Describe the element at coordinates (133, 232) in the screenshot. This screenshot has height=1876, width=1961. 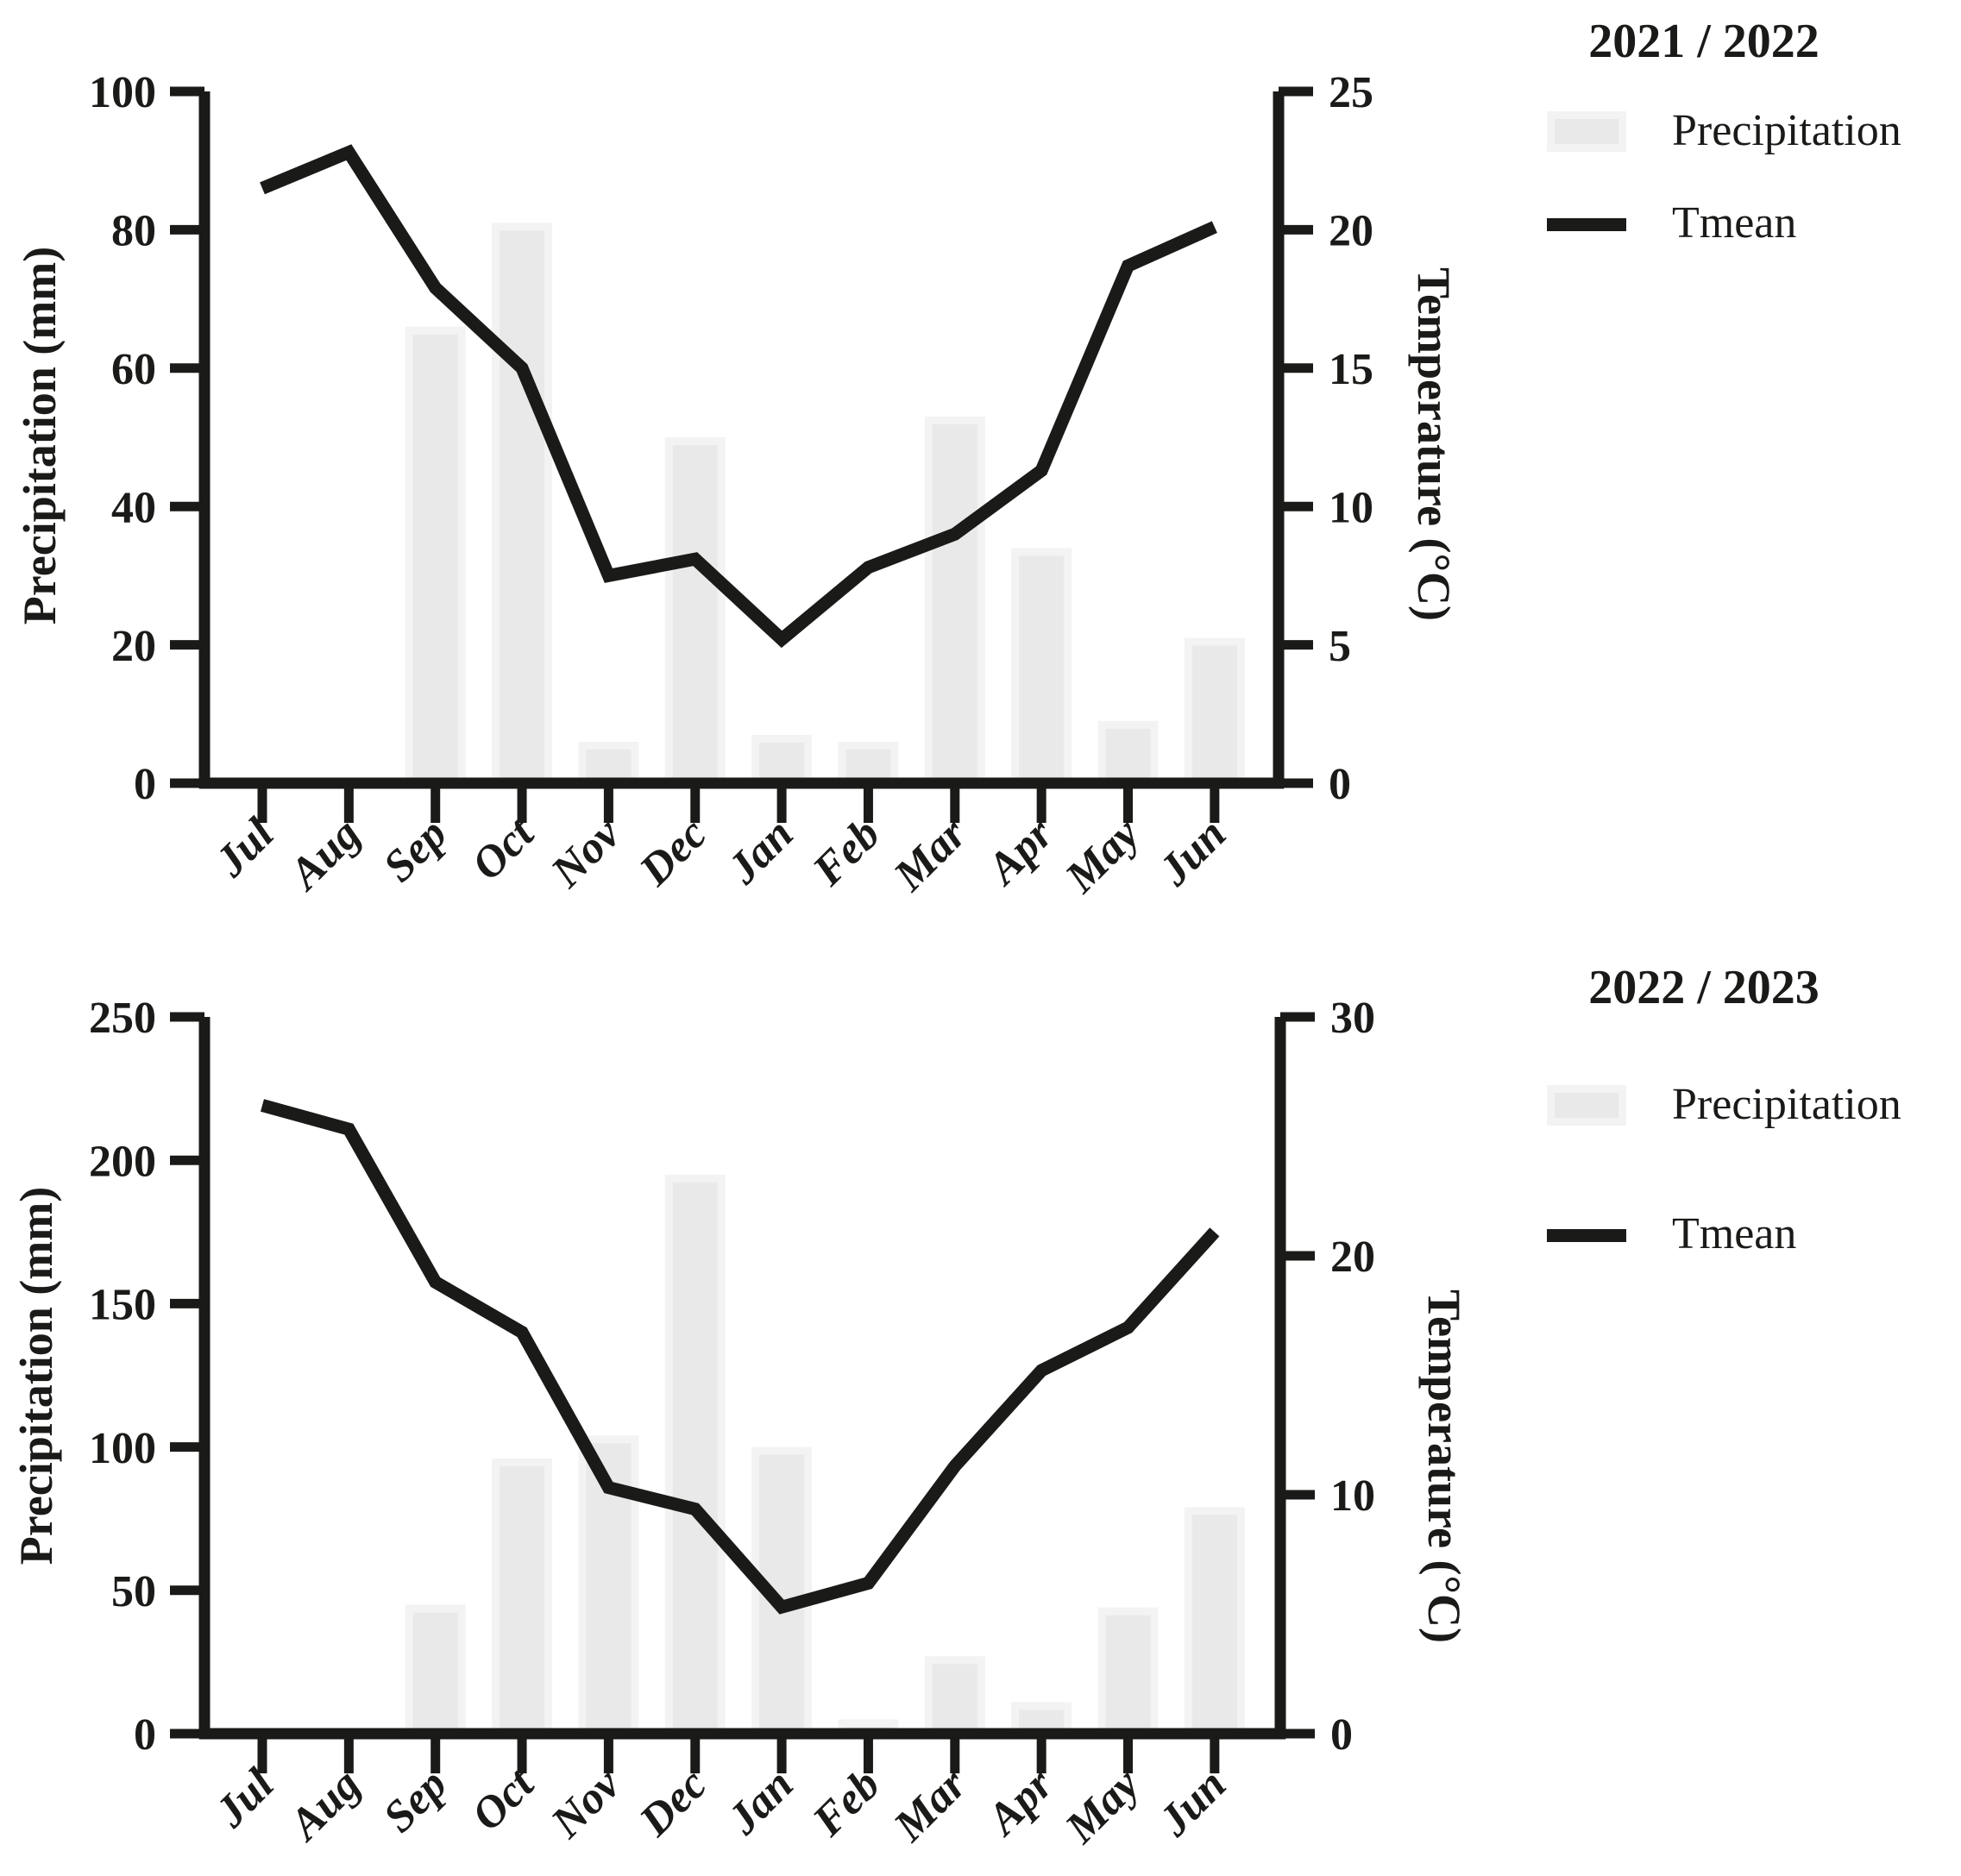
I see `left-tick-label-80: 80` at that location.